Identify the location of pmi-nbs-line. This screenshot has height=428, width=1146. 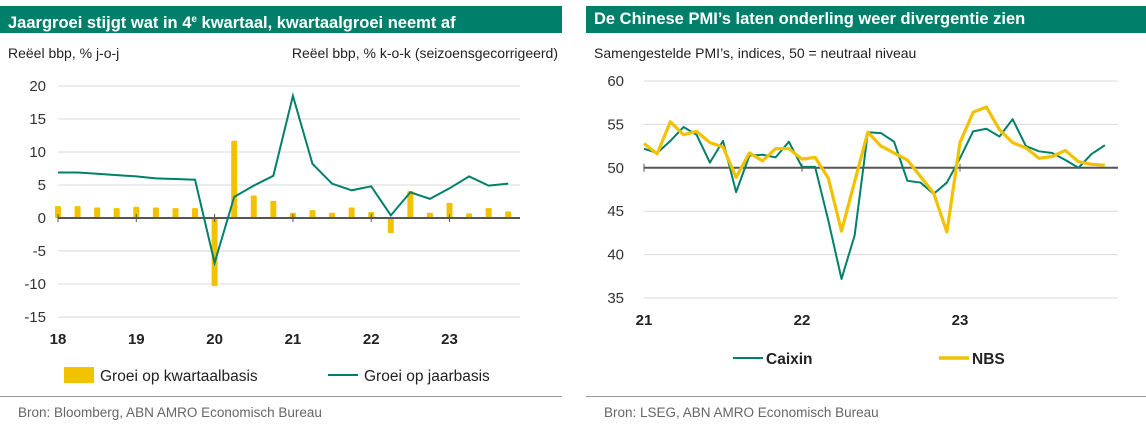
(874, 169).